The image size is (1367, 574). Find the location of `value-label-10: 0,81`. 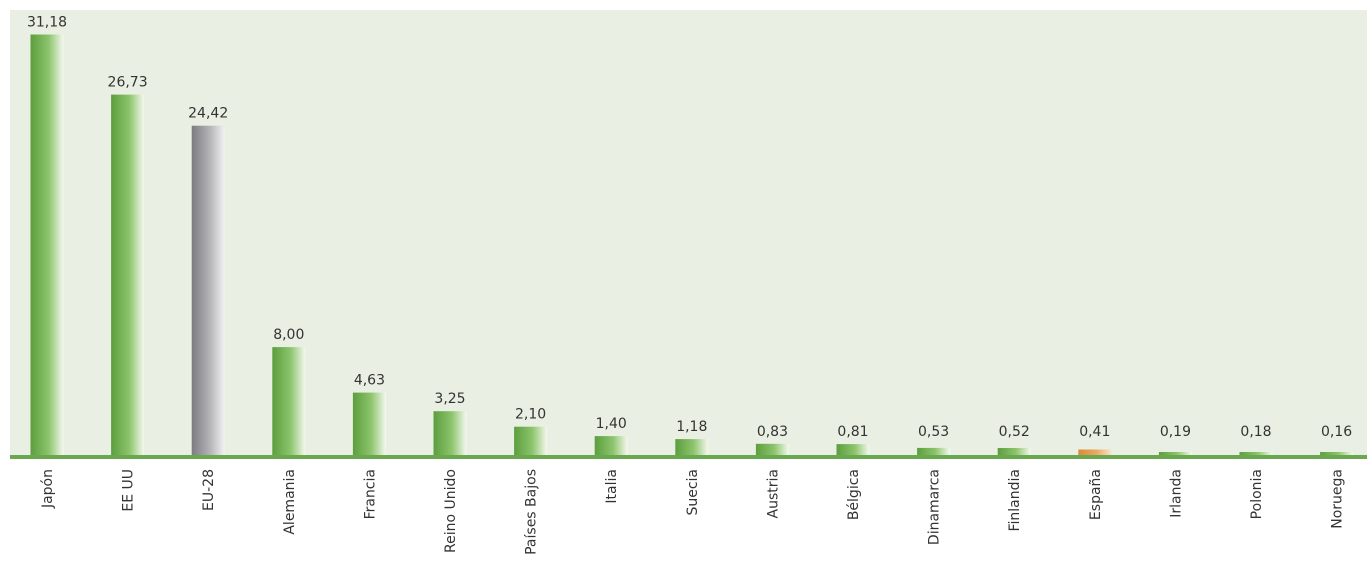

value-label-10: 0,81 is located at coordinates (852, 432).